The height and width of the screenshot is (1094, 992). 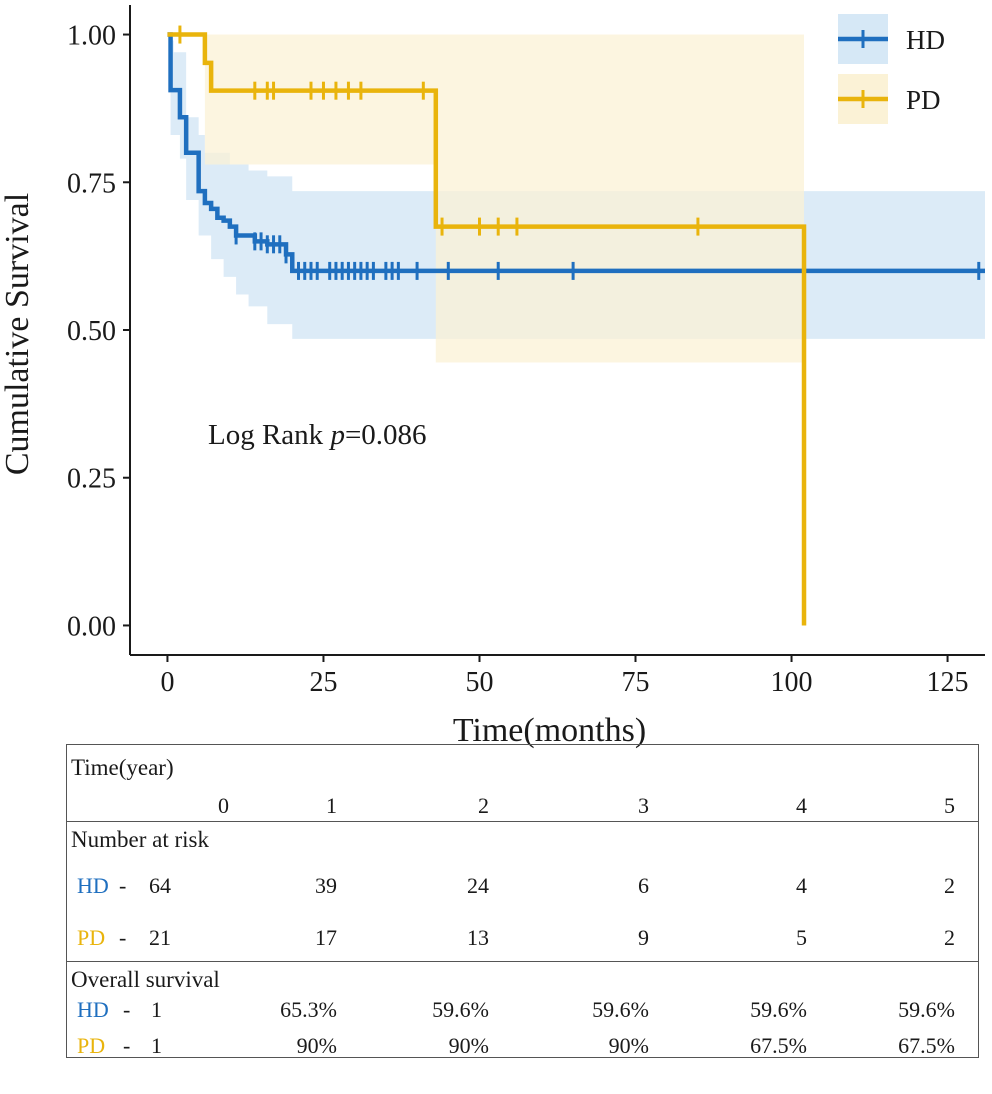 I want to click on survival-value-hd: 65.3%, so click(x=308, y=1009).